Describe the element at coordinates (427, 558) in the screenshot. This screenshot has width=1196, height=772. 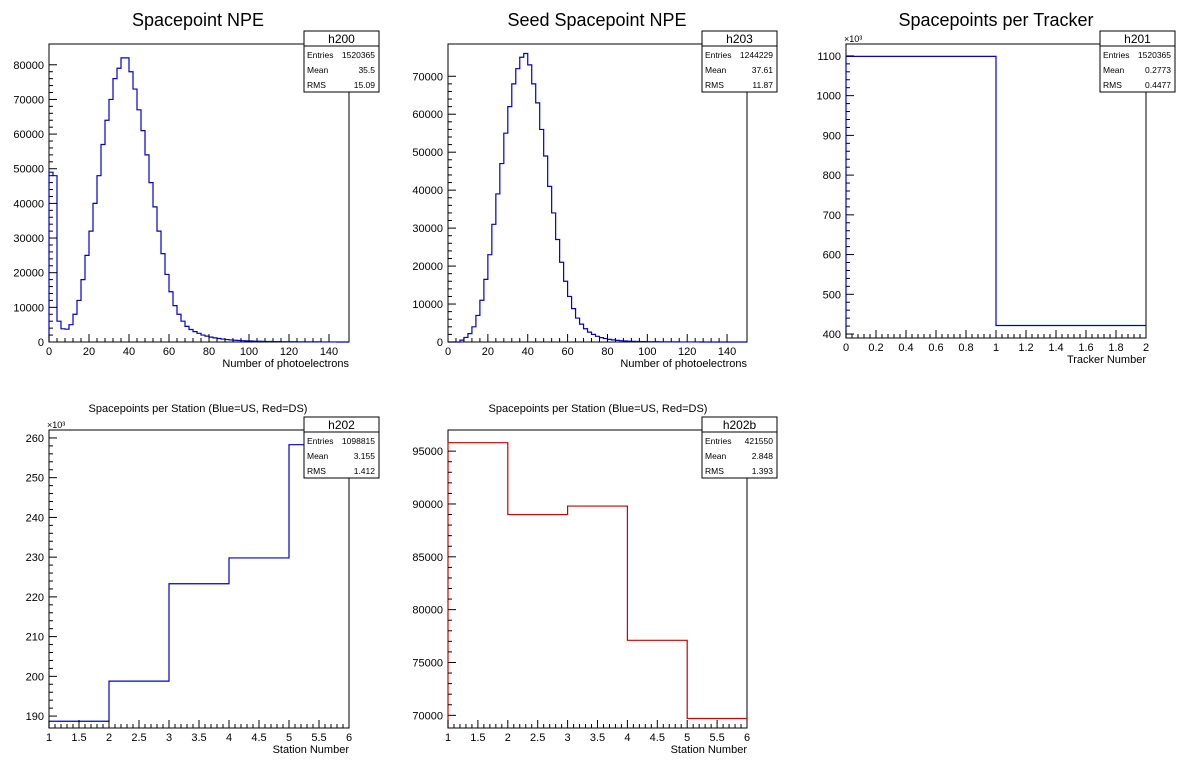
I see `y-tick-label: 85000` at that location.